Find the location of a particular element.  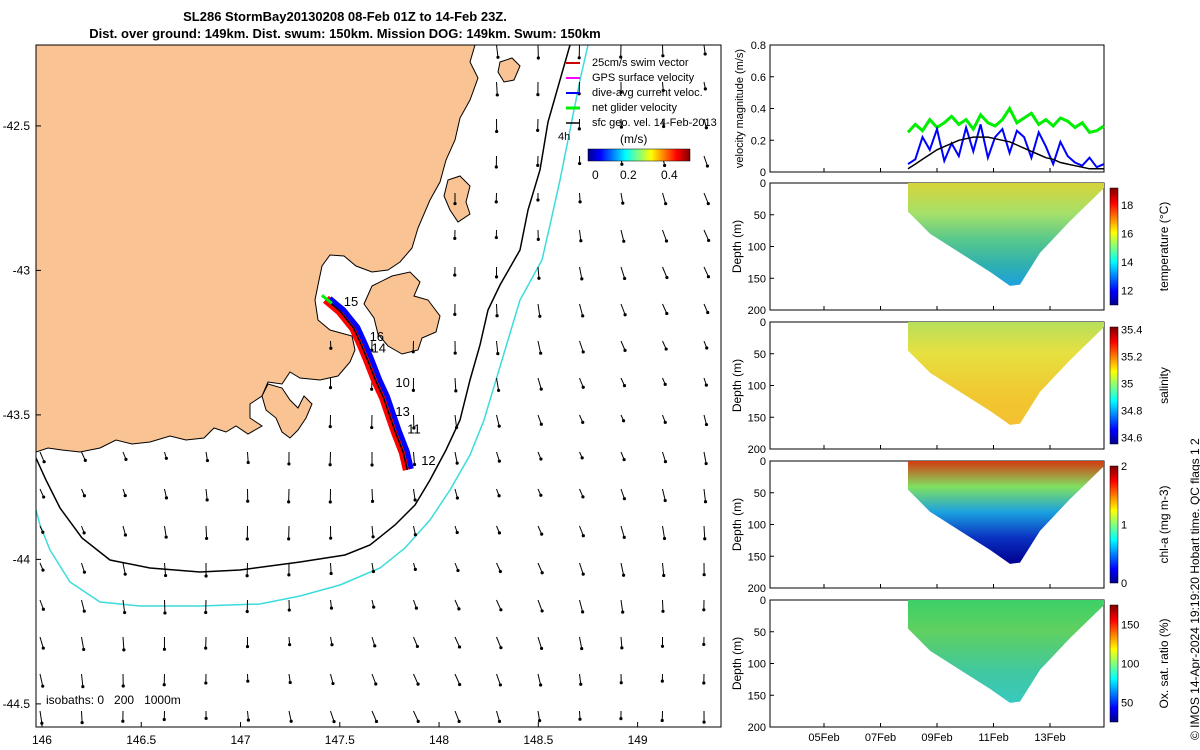

colorbar-tick-label: 0 is located at coordinates (1124, 584).